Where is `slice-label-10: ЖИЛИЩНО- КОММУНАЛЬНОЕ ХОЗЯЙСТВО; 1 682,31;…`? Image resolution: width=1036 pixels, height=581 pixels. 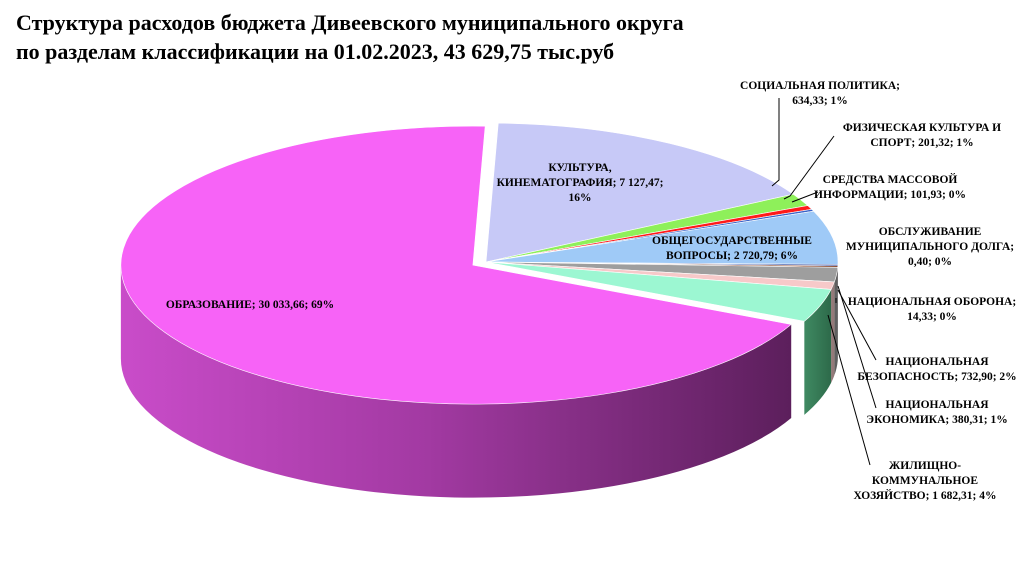 slice-label-10: ЖИЛИЩНО- КОММУНАЛЬНОЕ ХОЗЯЙСТВО; 1 682,31;… is located at coordinates (924, 481).